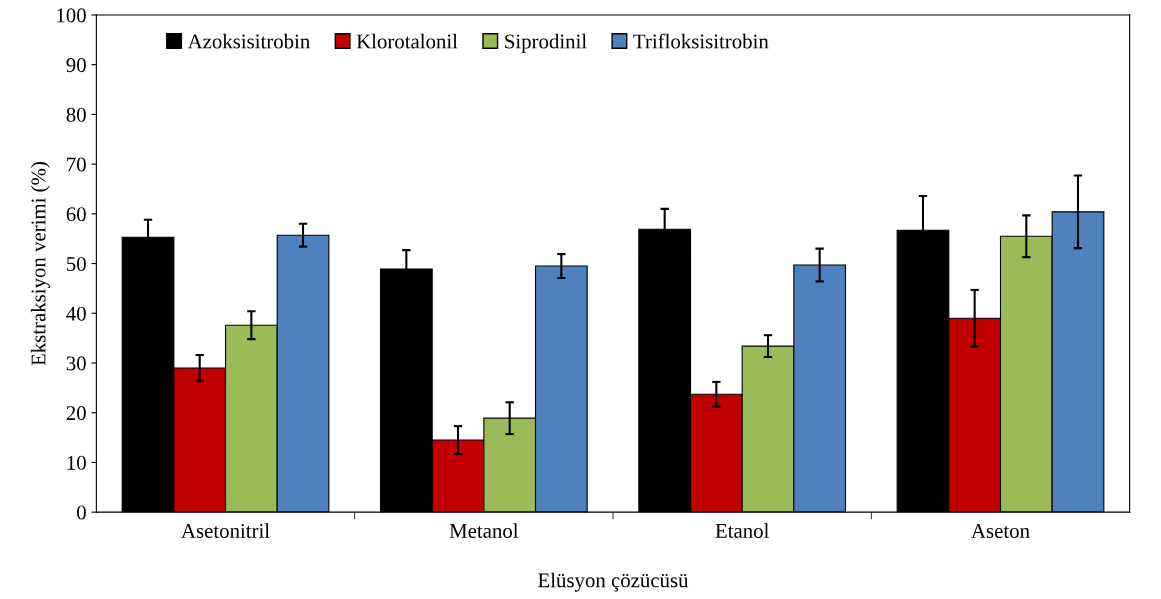  What do you see at coordinates (546, 43) in the screenshot?
I see `legend-label: Siprodinil` at bounding box center [546, 43].